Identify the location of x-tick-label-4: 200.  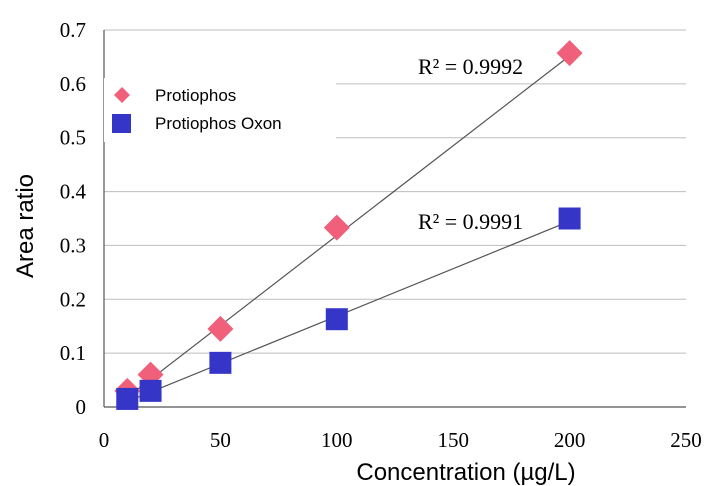
(570, 440).